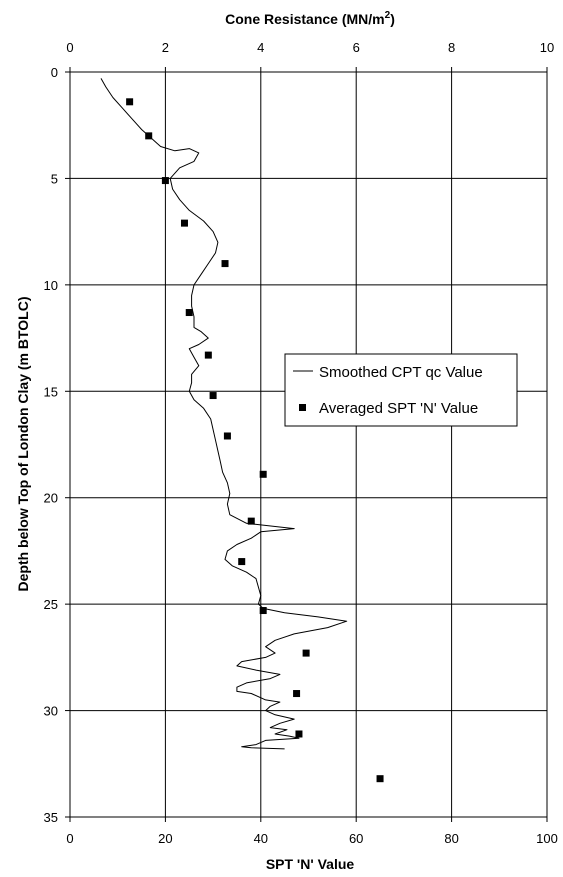 The height and width of the screenshot is (877, 563). I want to click on y-tick-label: 10, so click(51, 285).